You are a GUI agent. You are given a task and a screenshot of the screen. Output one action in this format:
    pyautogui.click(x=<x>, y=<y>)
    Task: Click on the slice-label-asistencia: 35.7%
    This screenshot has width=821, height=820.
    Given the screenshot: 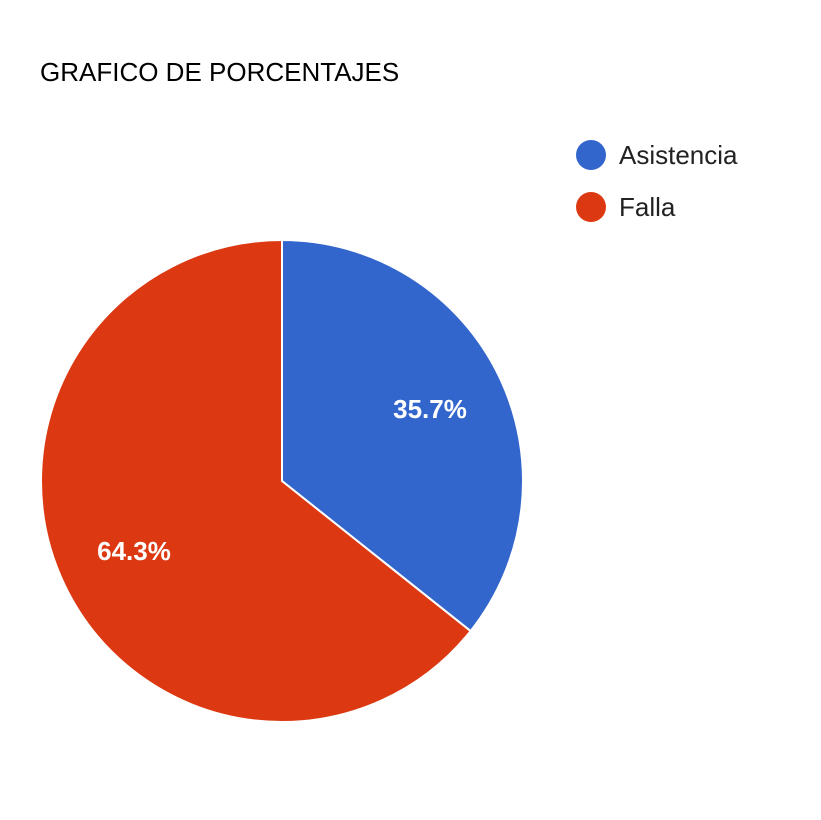 What is the action you would take?
    pyautogui.click(x=430, y=409)
    